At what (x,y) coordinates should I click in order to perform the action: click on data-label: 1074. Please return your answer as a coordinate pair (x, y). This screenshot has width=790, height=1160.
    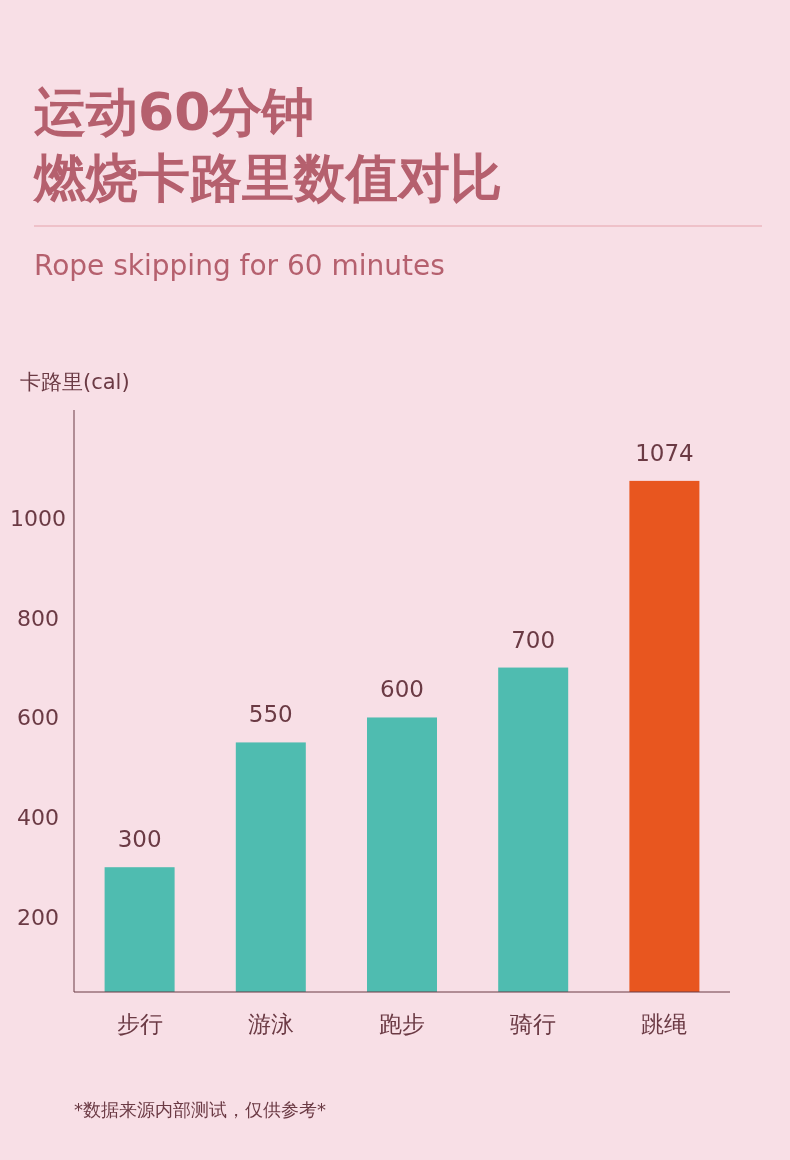
    Looking at the image, I should click on (664, 452).